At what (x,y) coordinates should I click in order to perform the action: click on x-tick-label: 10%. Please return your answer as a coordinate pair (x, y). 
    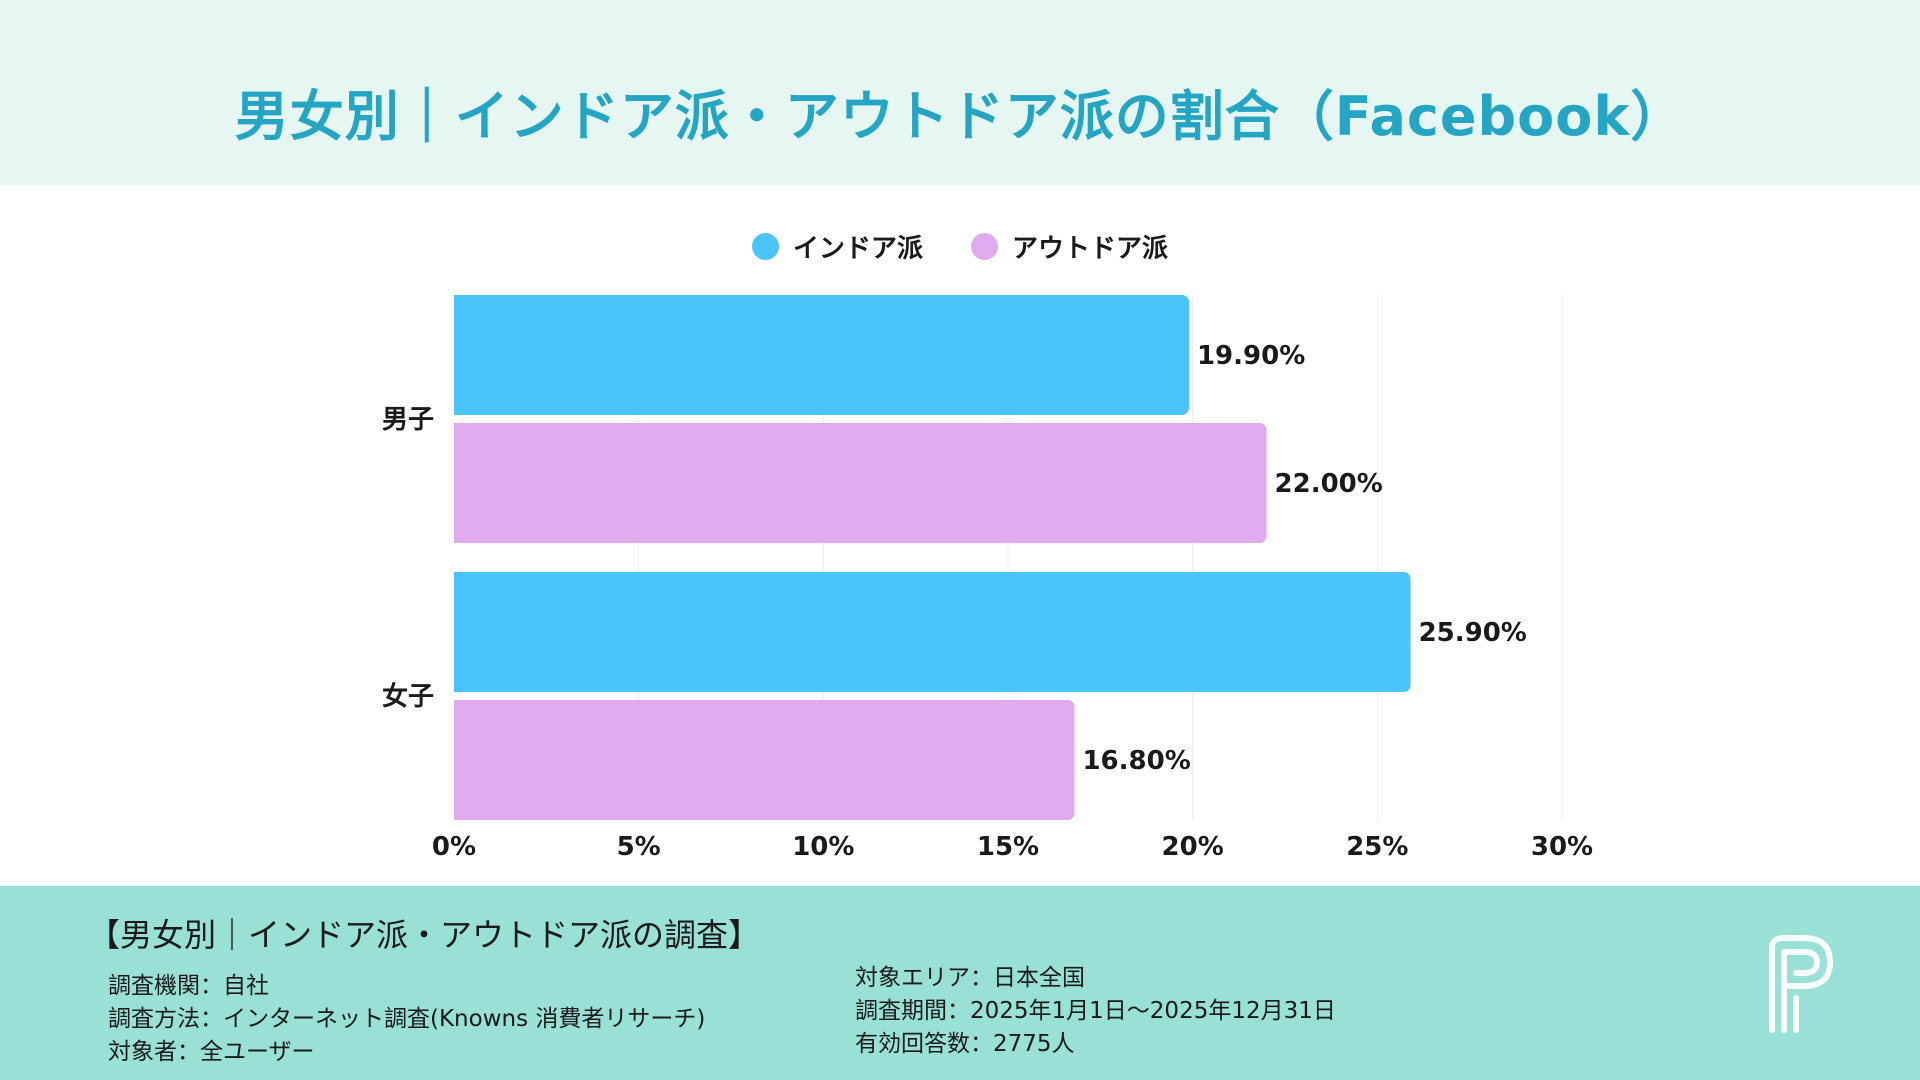
    Looking at the image, I should click on (823, 847).